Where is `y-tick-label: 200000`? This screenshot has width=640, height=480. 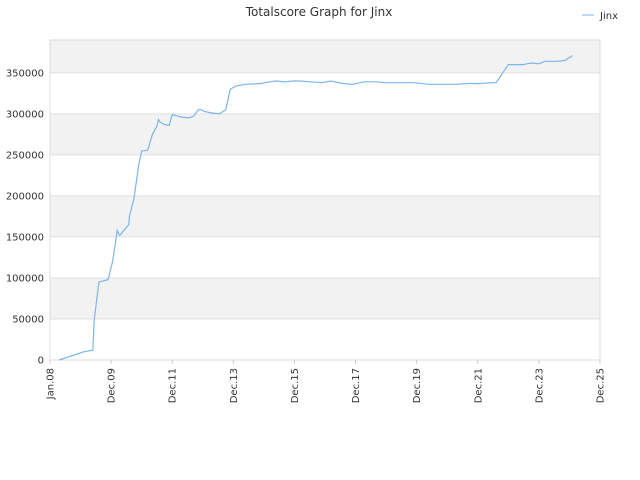 y-tick-label: 200000 is located at coordinates (25, 196).